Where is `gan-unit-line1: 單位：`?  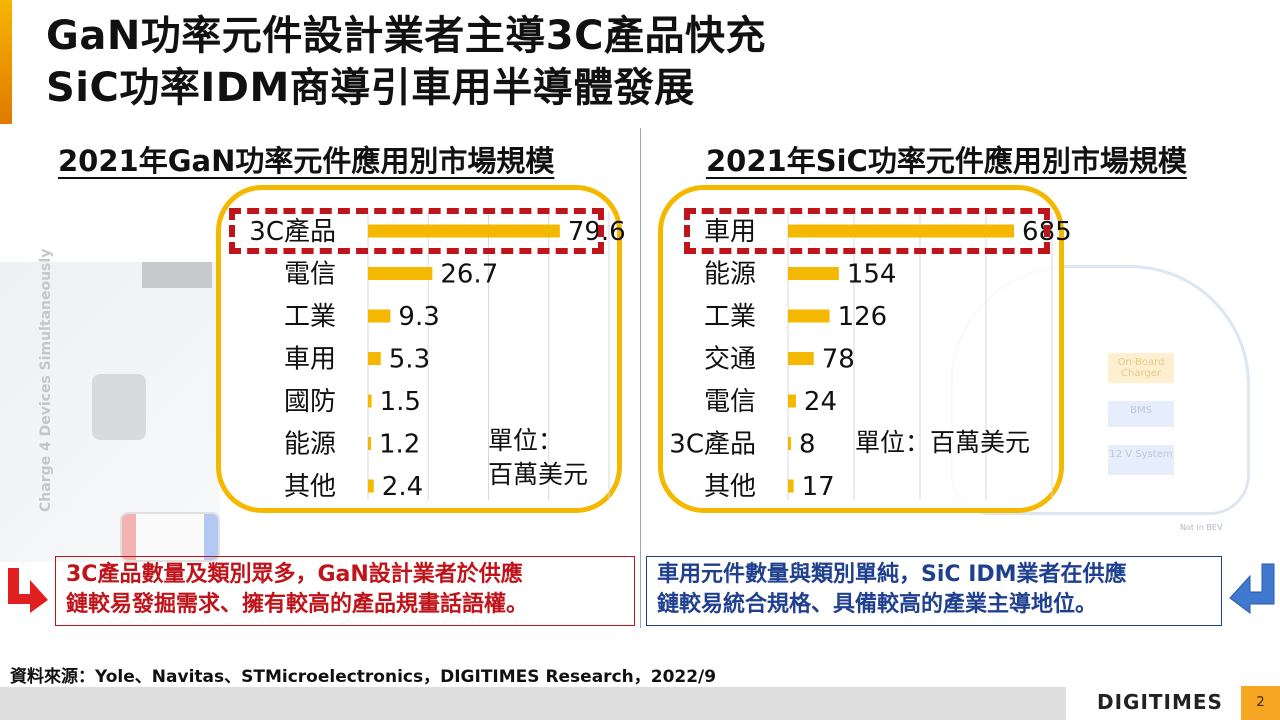
gan-unit-line1: 單位： is located at coordinates (526, 440).